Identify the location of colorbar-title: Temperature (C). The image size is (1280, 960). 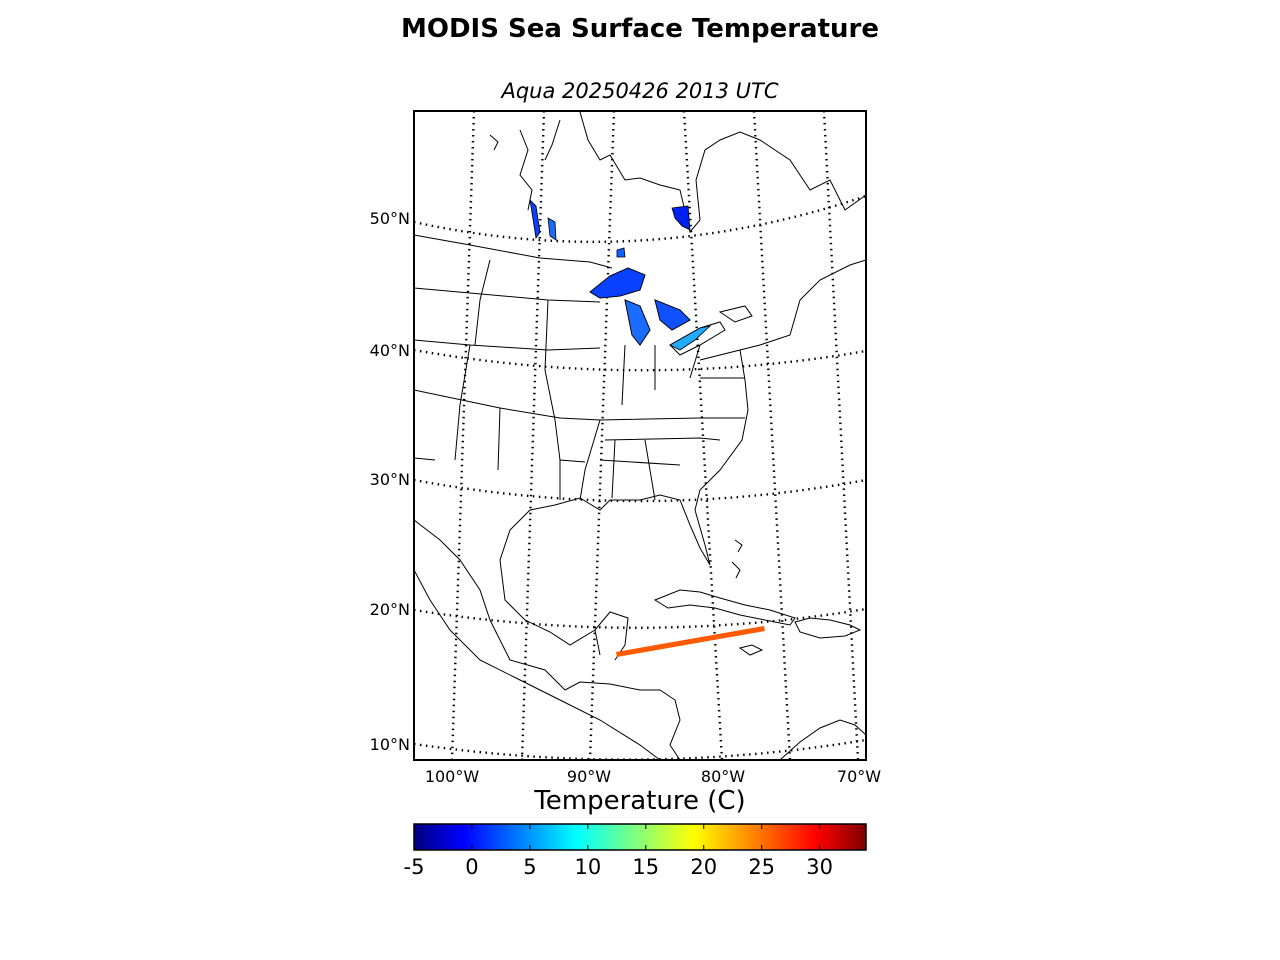
(640, 801).